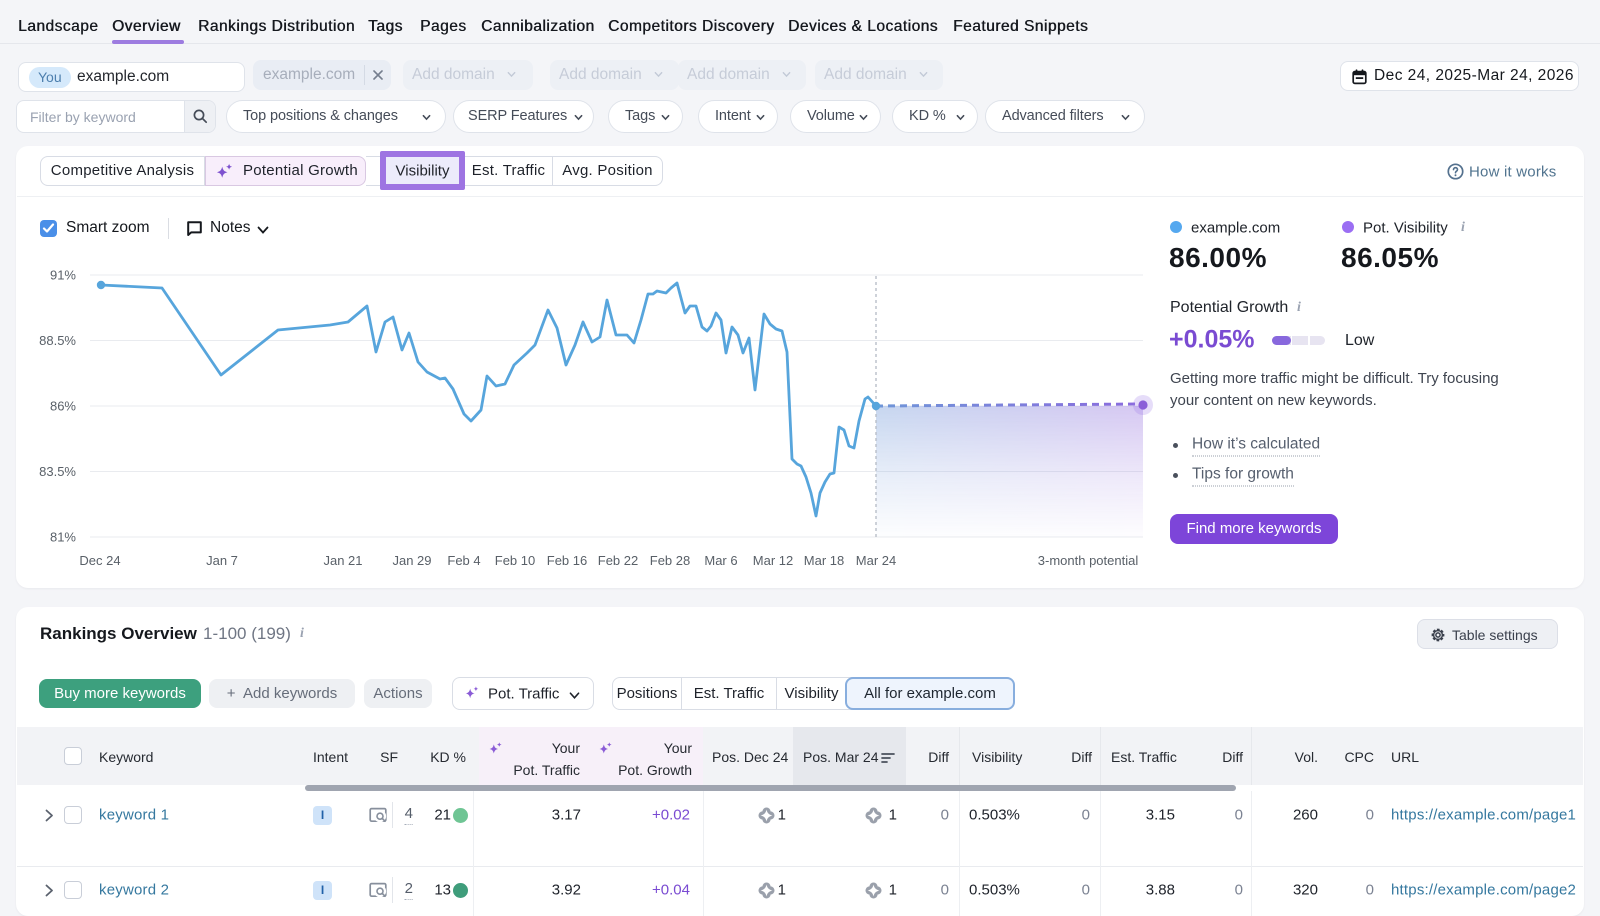  Describe the element at coordinates (720, 560) in the screenshot. I see `svg-text: Mar 6` at that location.